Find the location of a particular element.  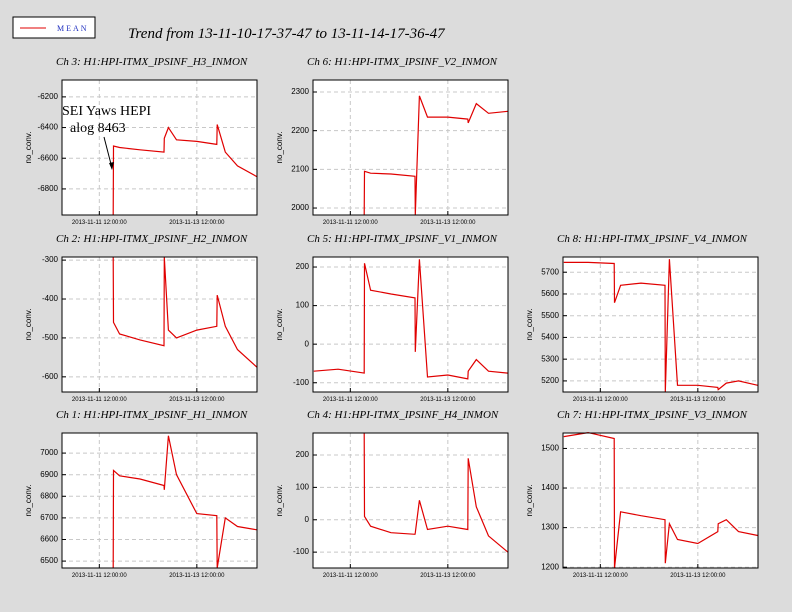

plot-title: Ch 1: H1:HPI-ITMX_IPSINF_H1_INMON is located at coordinates (152, 415).